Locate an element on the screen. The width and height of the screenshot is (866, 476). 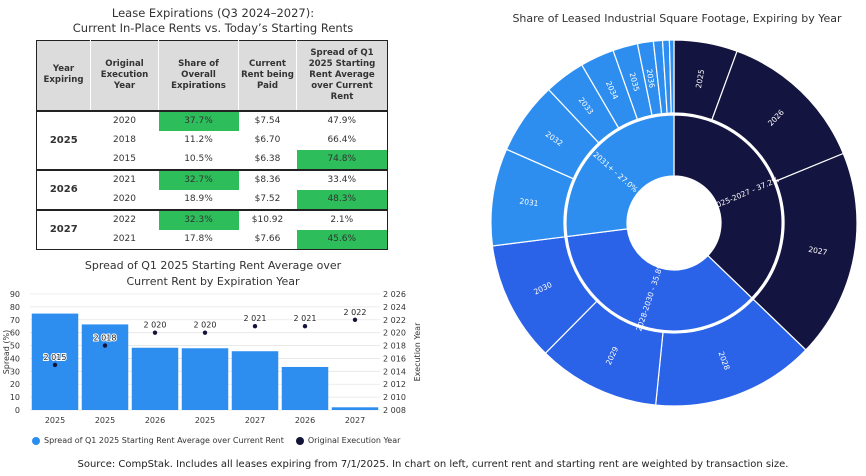
spread-cell: 47.9% is located at coordinates (342, 120).